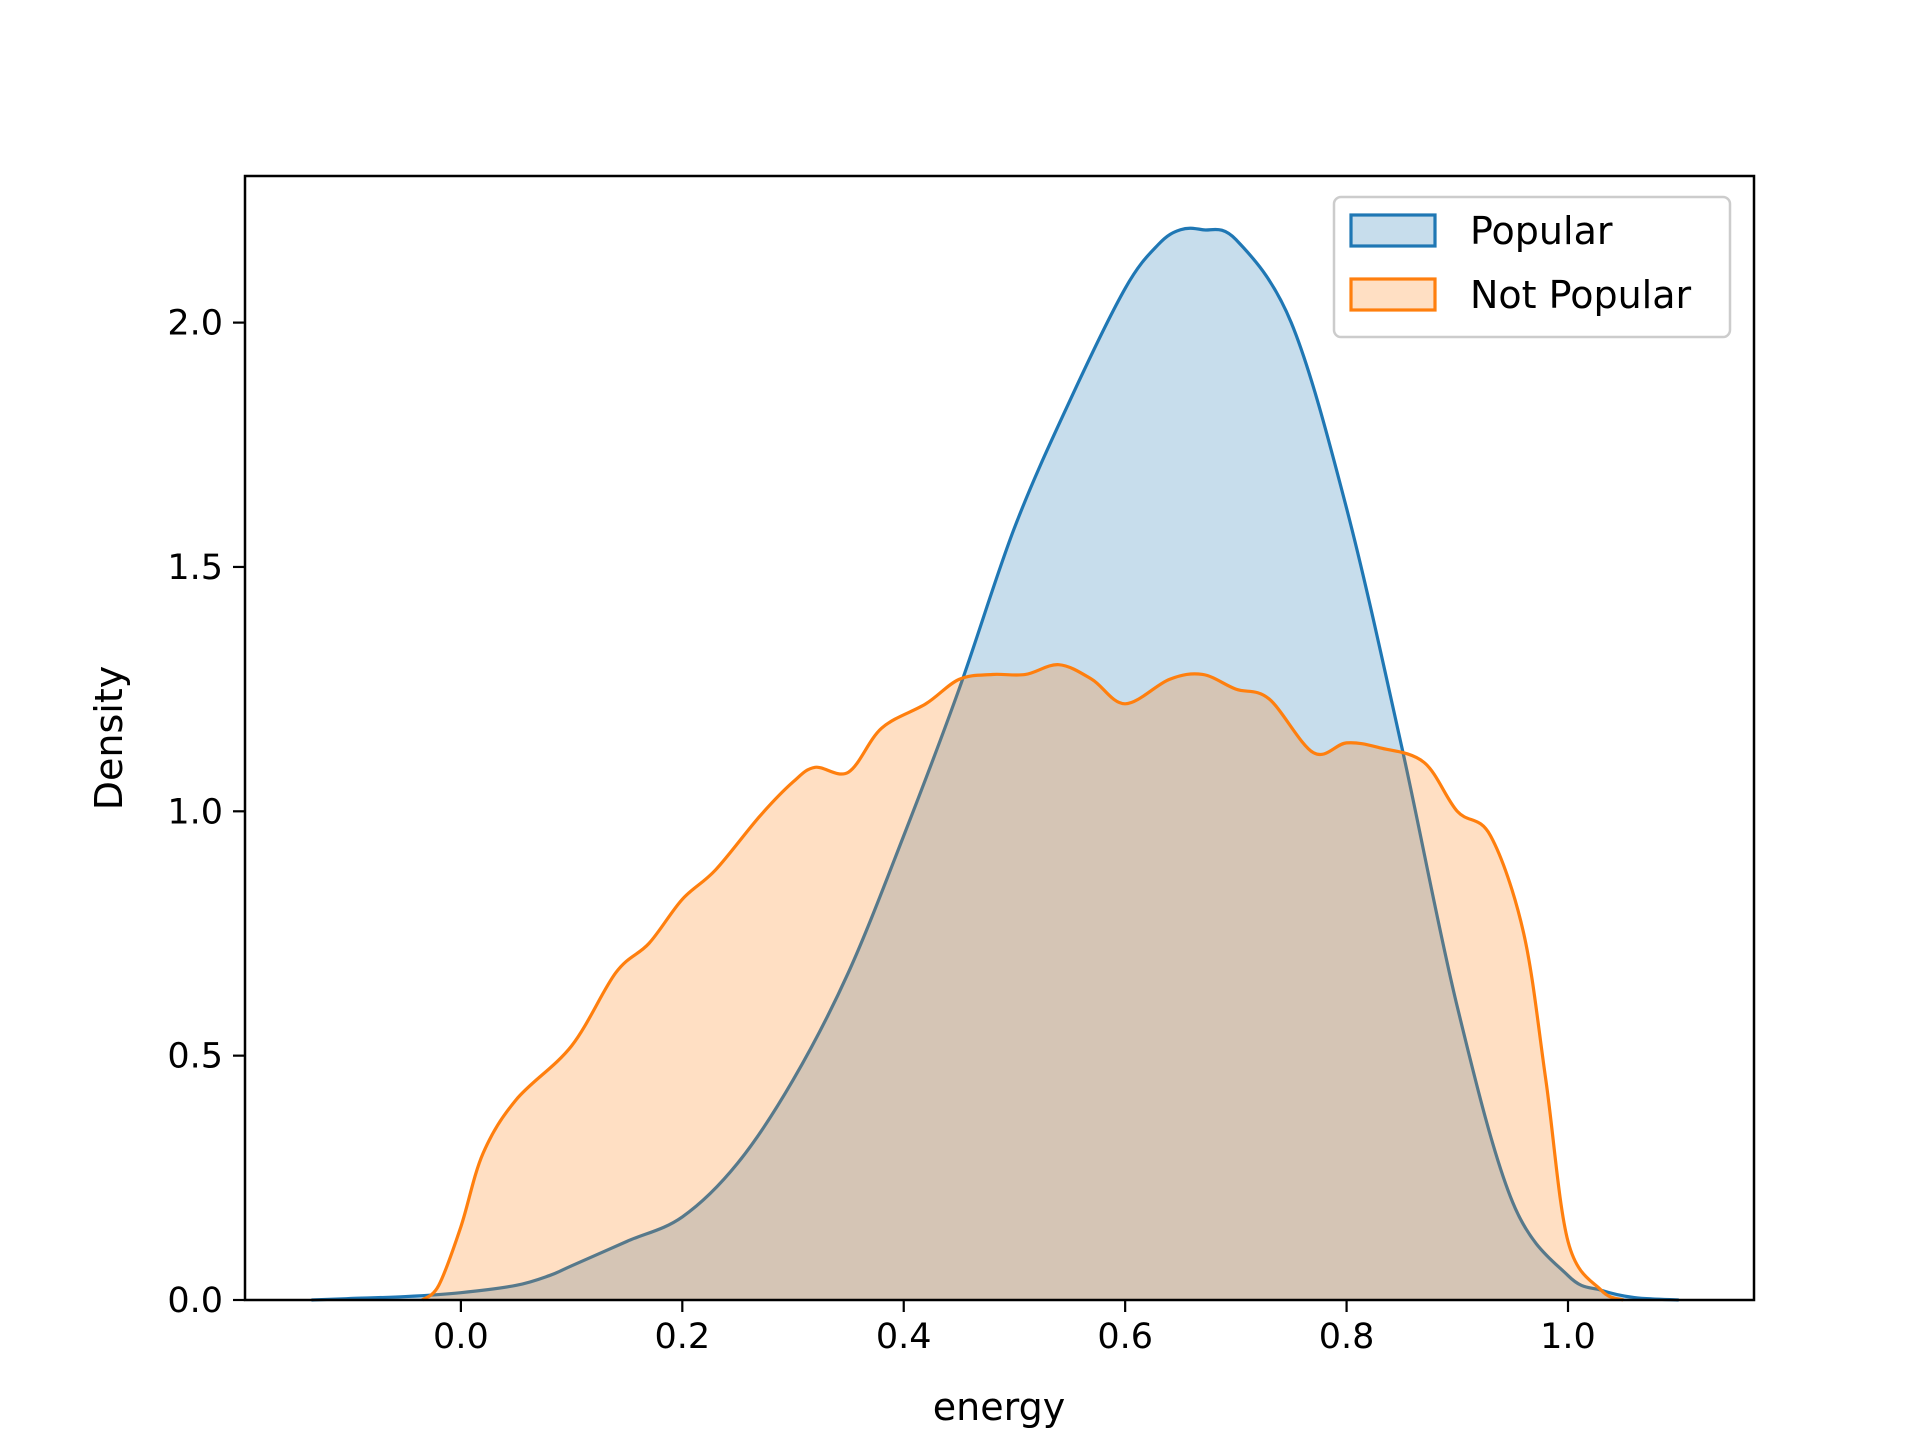 The width and height of the screenshot is (1920, 1444). Describe the element at coordinates (1014, 1328) in the screenshot. I see `x-axis: 0.0 0.2 0.4 0.6 0.8 1.0` at that location.